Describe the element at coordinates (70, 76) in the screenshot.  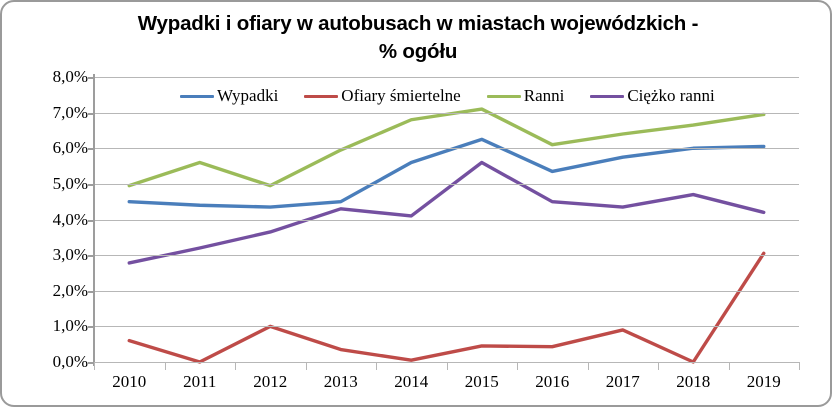
I see `y-axis-tick-label: 8,0%` at that location.